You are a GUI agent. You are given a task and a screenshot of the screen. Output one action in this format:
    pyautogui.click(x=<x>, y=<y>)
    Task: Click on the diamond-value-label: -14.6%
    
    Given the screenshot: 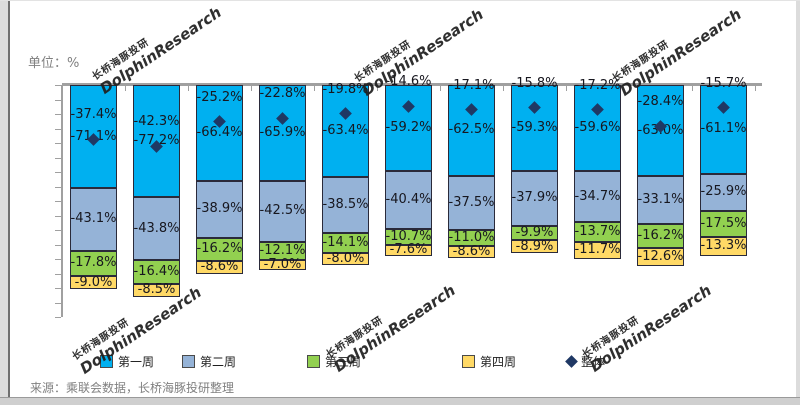 What is the action you would take?
    pyautogui.click(x=408, y=82)
    